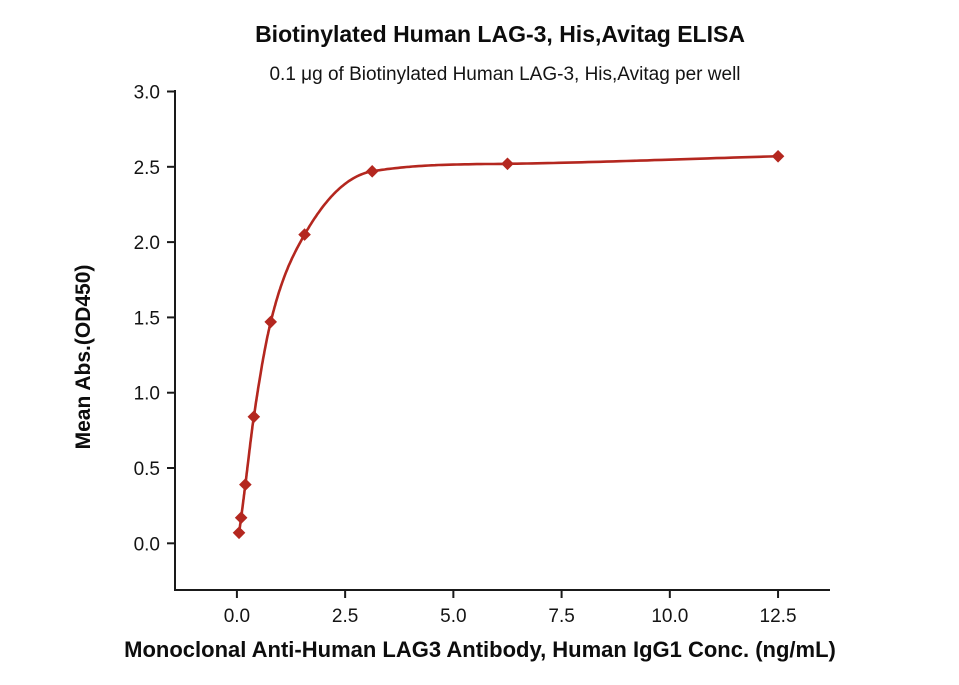 The height and width of the screenshot is (685, 959). Describe the element at coordinates (345, 616) in the screenshot. I see `x-tick-label: 2.5` at that location.